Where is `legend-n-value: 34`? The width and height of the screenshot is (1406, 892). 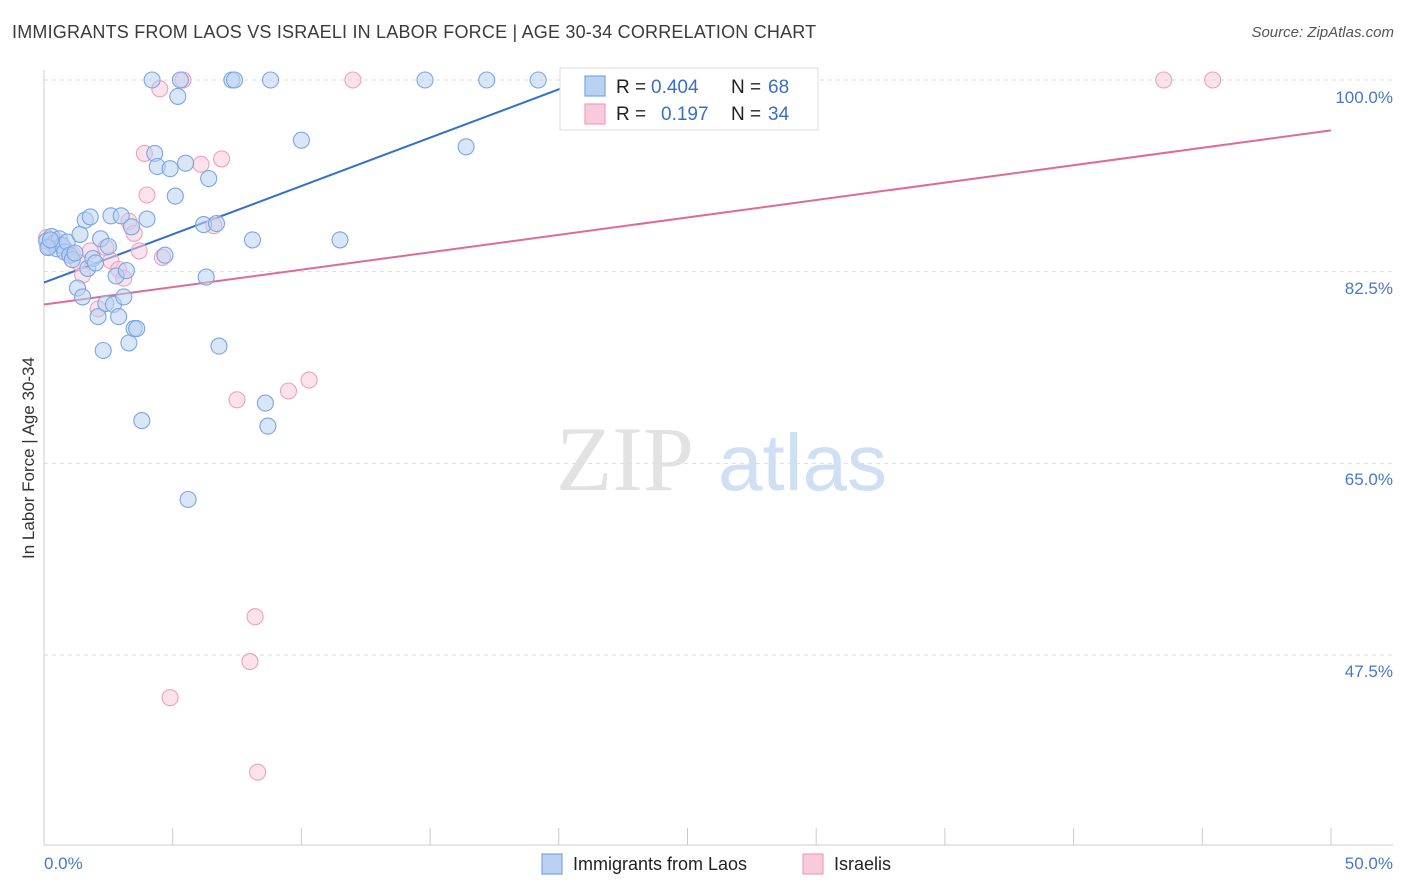
legend-n-value: 34 is located at coordinates (779, 114).